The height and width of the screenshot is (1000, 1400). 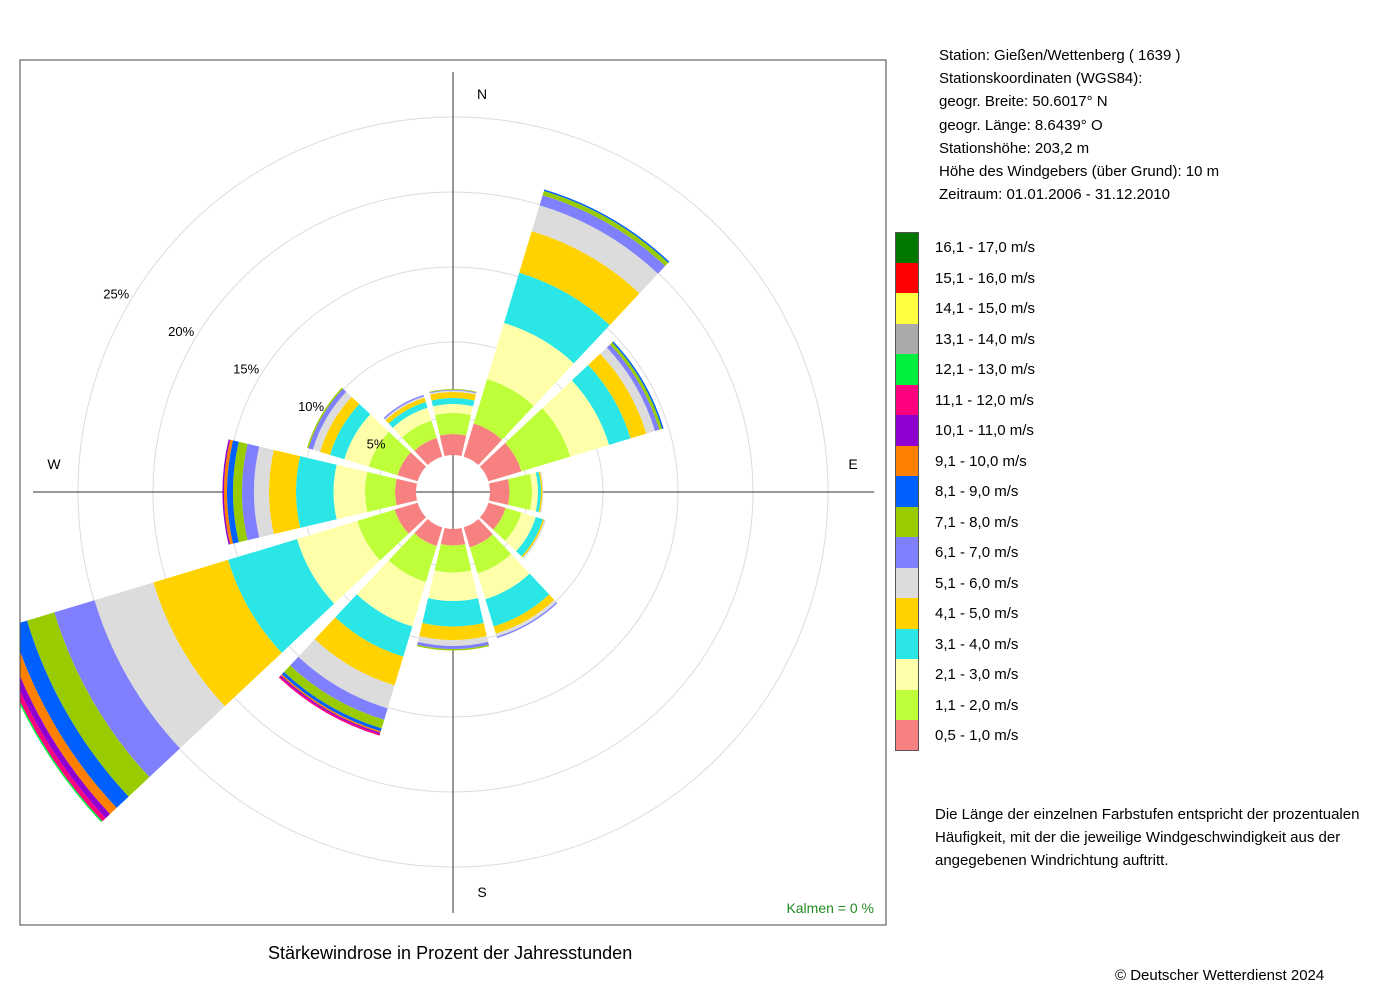 I want to click on legend-item: 10,1 - 11,0 m/s, so click(x=995, y=430).